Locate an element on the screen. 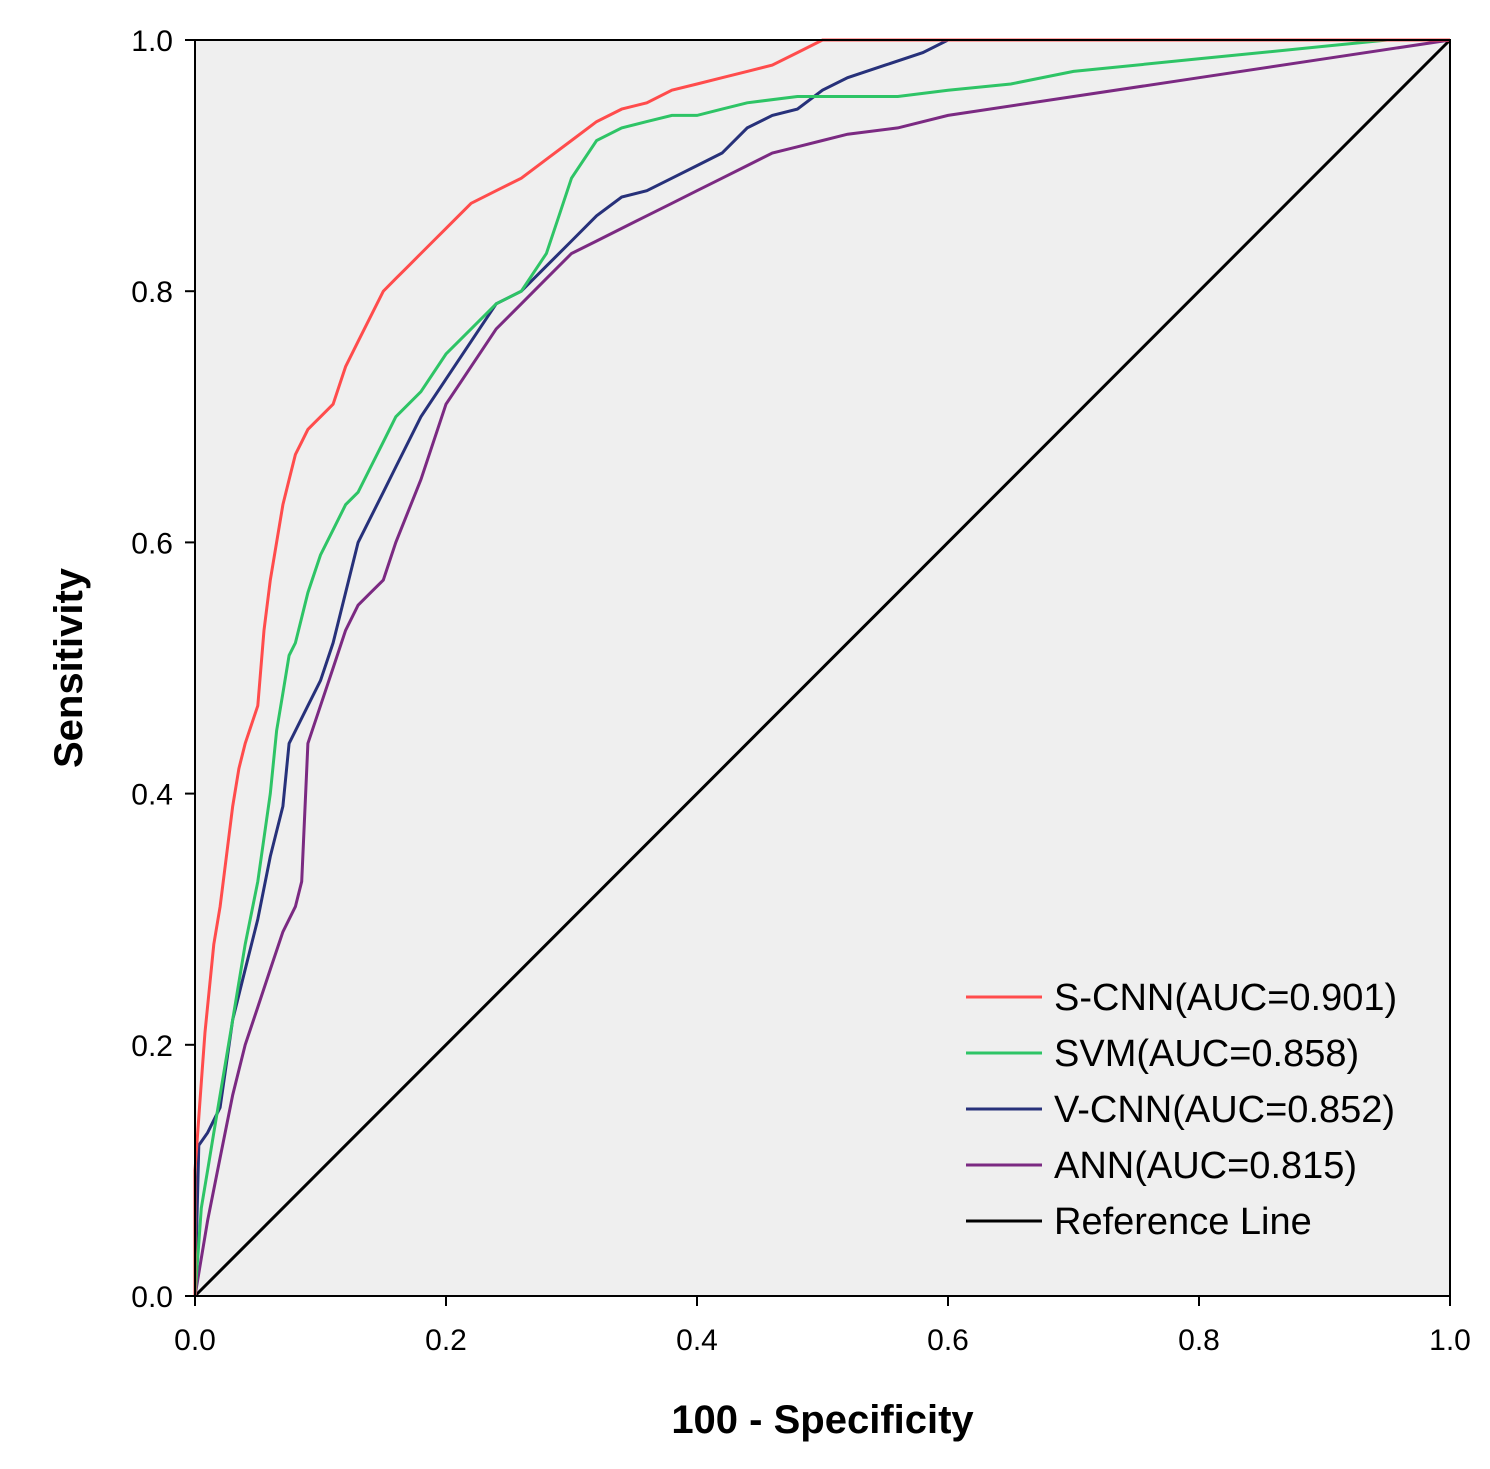 Image resolution: width=1490 pixels, height=1469 pixels. y-axis: 0.0 0.2 0.4 0.6 0.8 1.0 is located at coordinates (163, 669).